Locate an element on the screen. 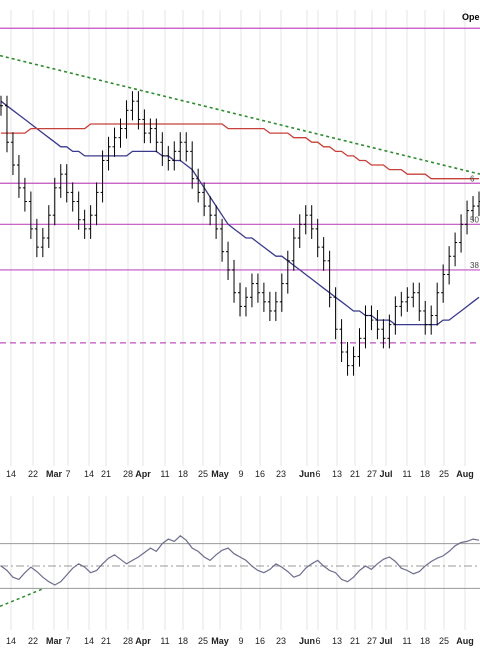 Image resolution: width=480 pixels, height=650 pixels. bottom-date-tick-label-16: 6 is located at coordinates (317, 641).